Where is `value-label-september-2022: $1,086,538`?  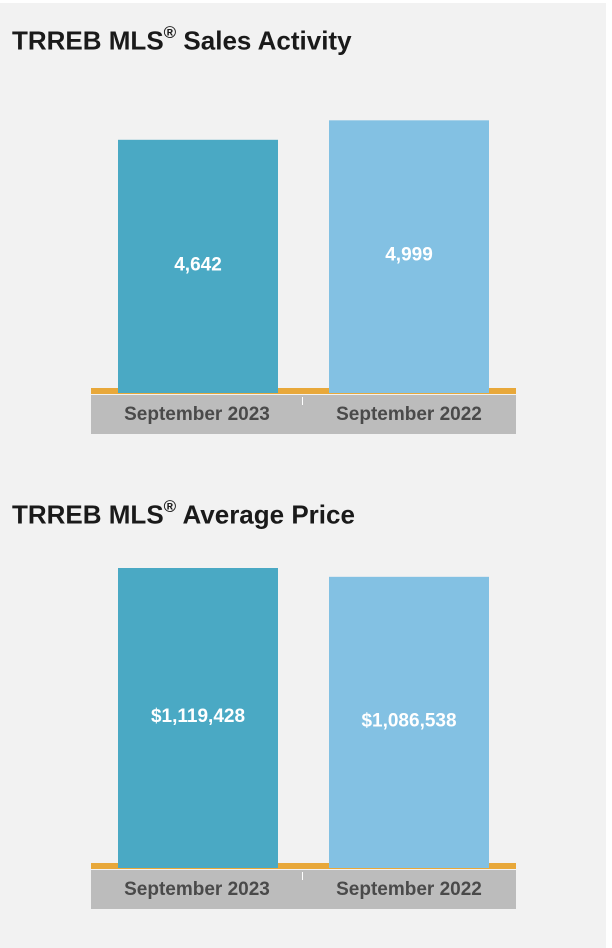 value-label-september-2022: $1,086,538 is located at coordinates (408, 720).